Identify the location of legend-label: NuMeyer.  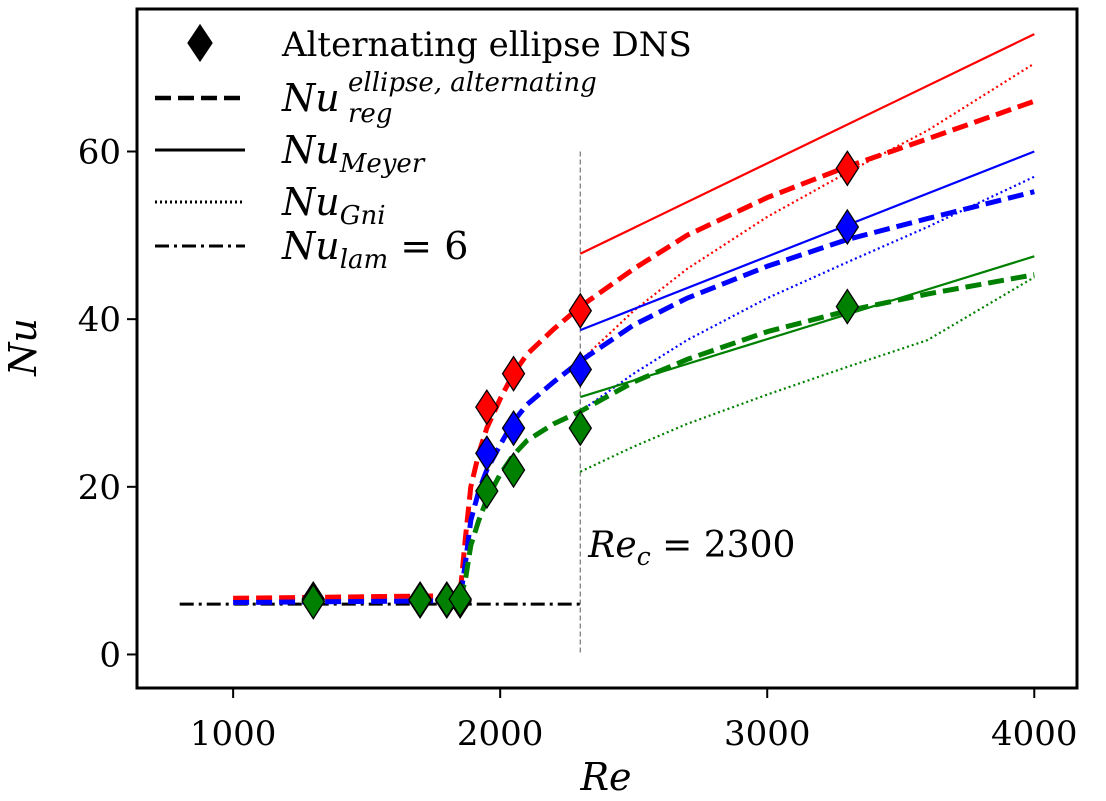
(353, 153).